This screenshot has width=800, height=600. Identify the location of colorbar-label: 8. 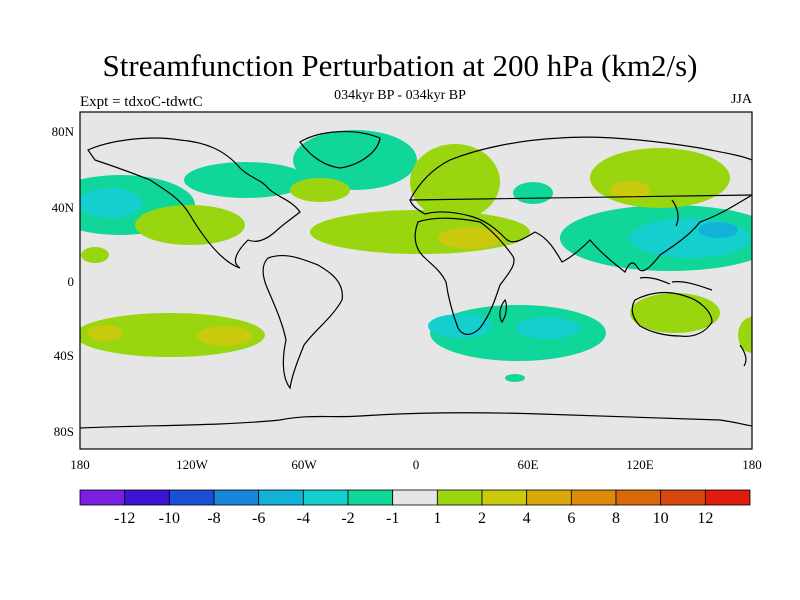
(616, 518).